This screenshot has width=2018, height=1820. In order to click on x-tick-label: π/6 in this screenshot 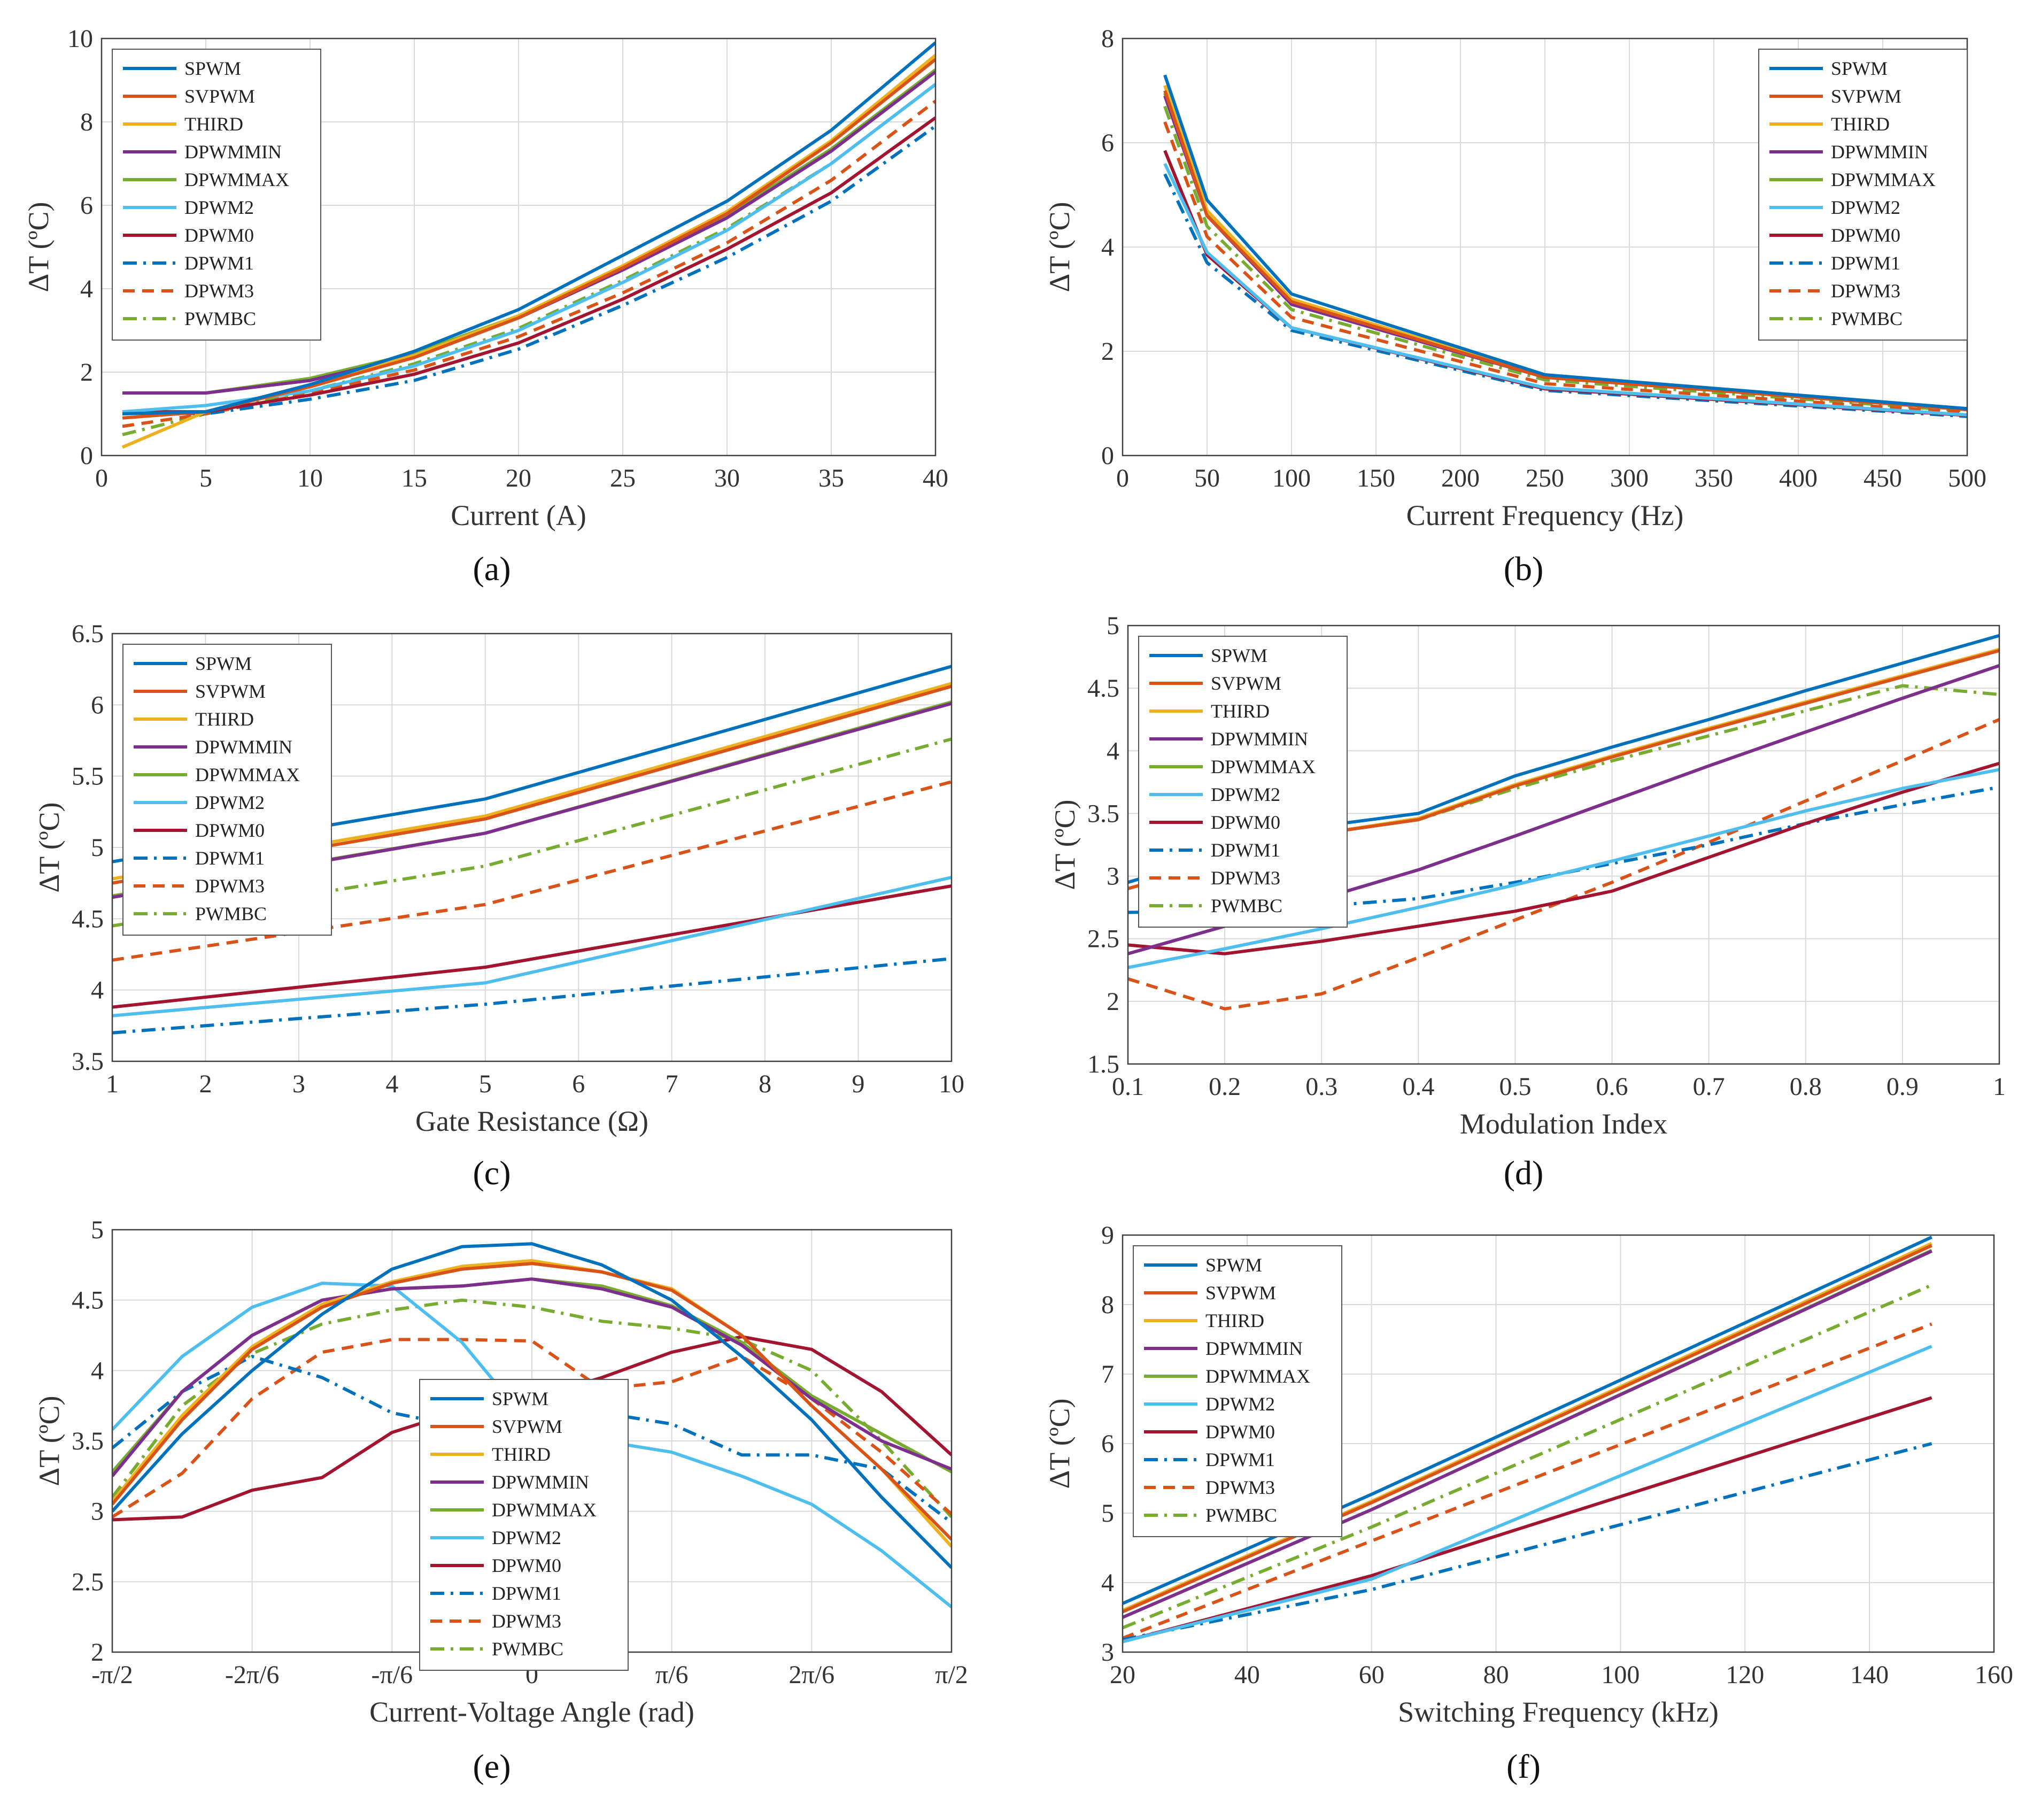, I will do `click(672, 1675)`.